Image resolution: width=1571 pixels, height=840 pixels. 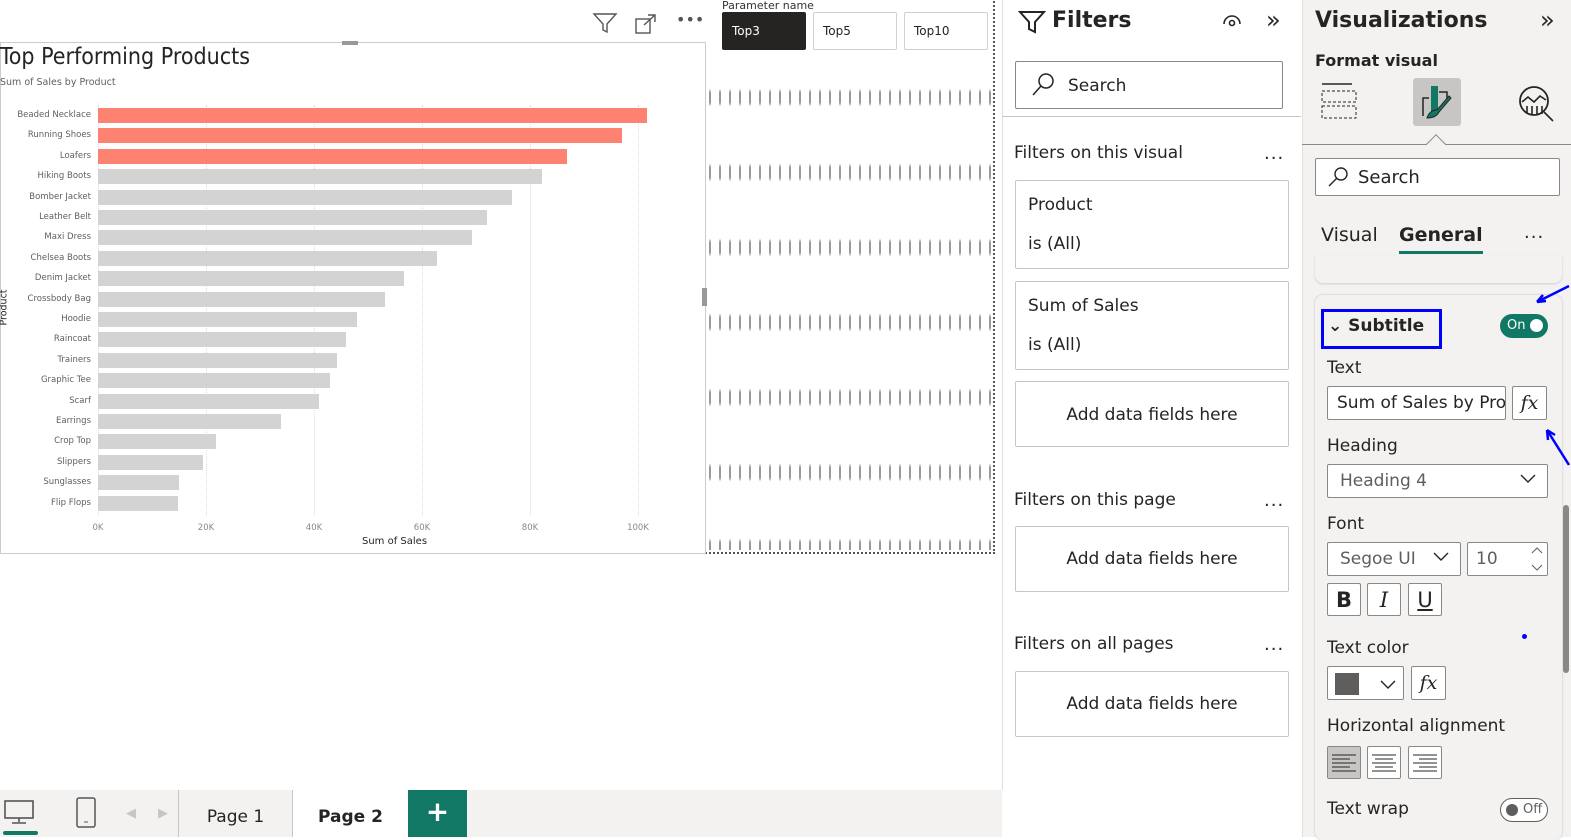 I want to click on y-tick-label: Raincoat, so click(x=72, y=339).